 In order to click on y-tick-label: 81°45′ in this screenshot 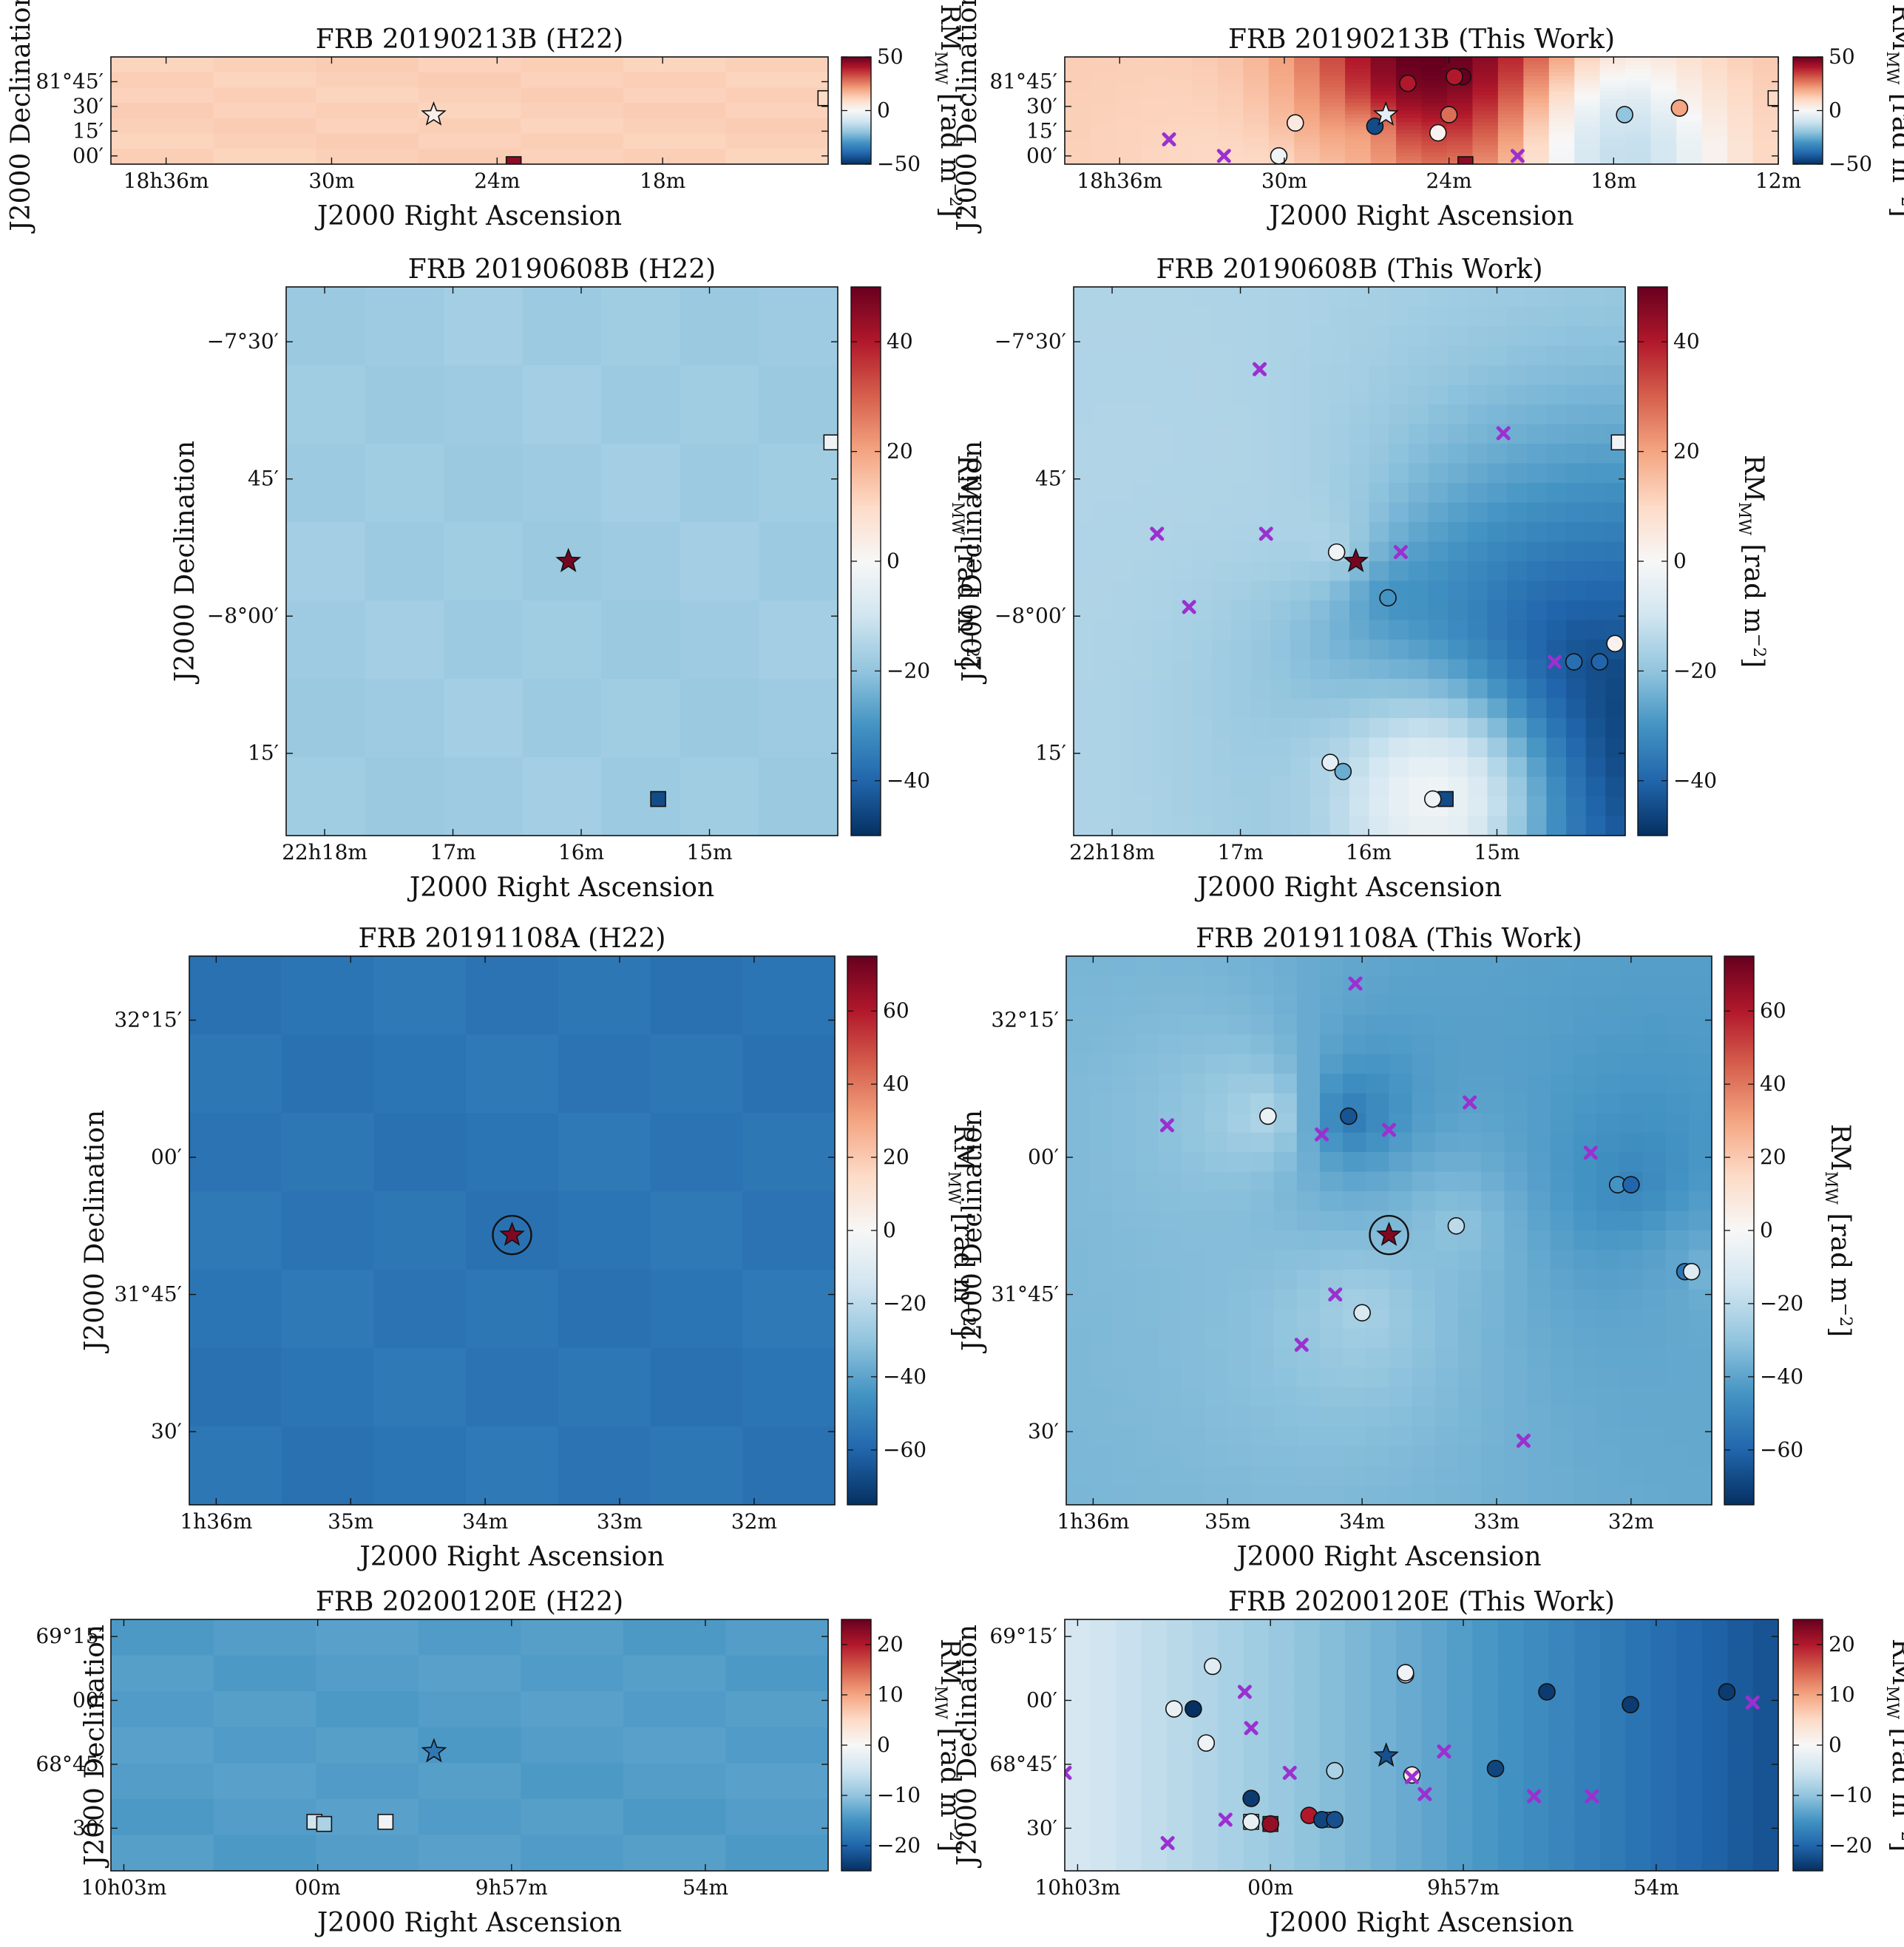, I will do `click(1023, 81)`.